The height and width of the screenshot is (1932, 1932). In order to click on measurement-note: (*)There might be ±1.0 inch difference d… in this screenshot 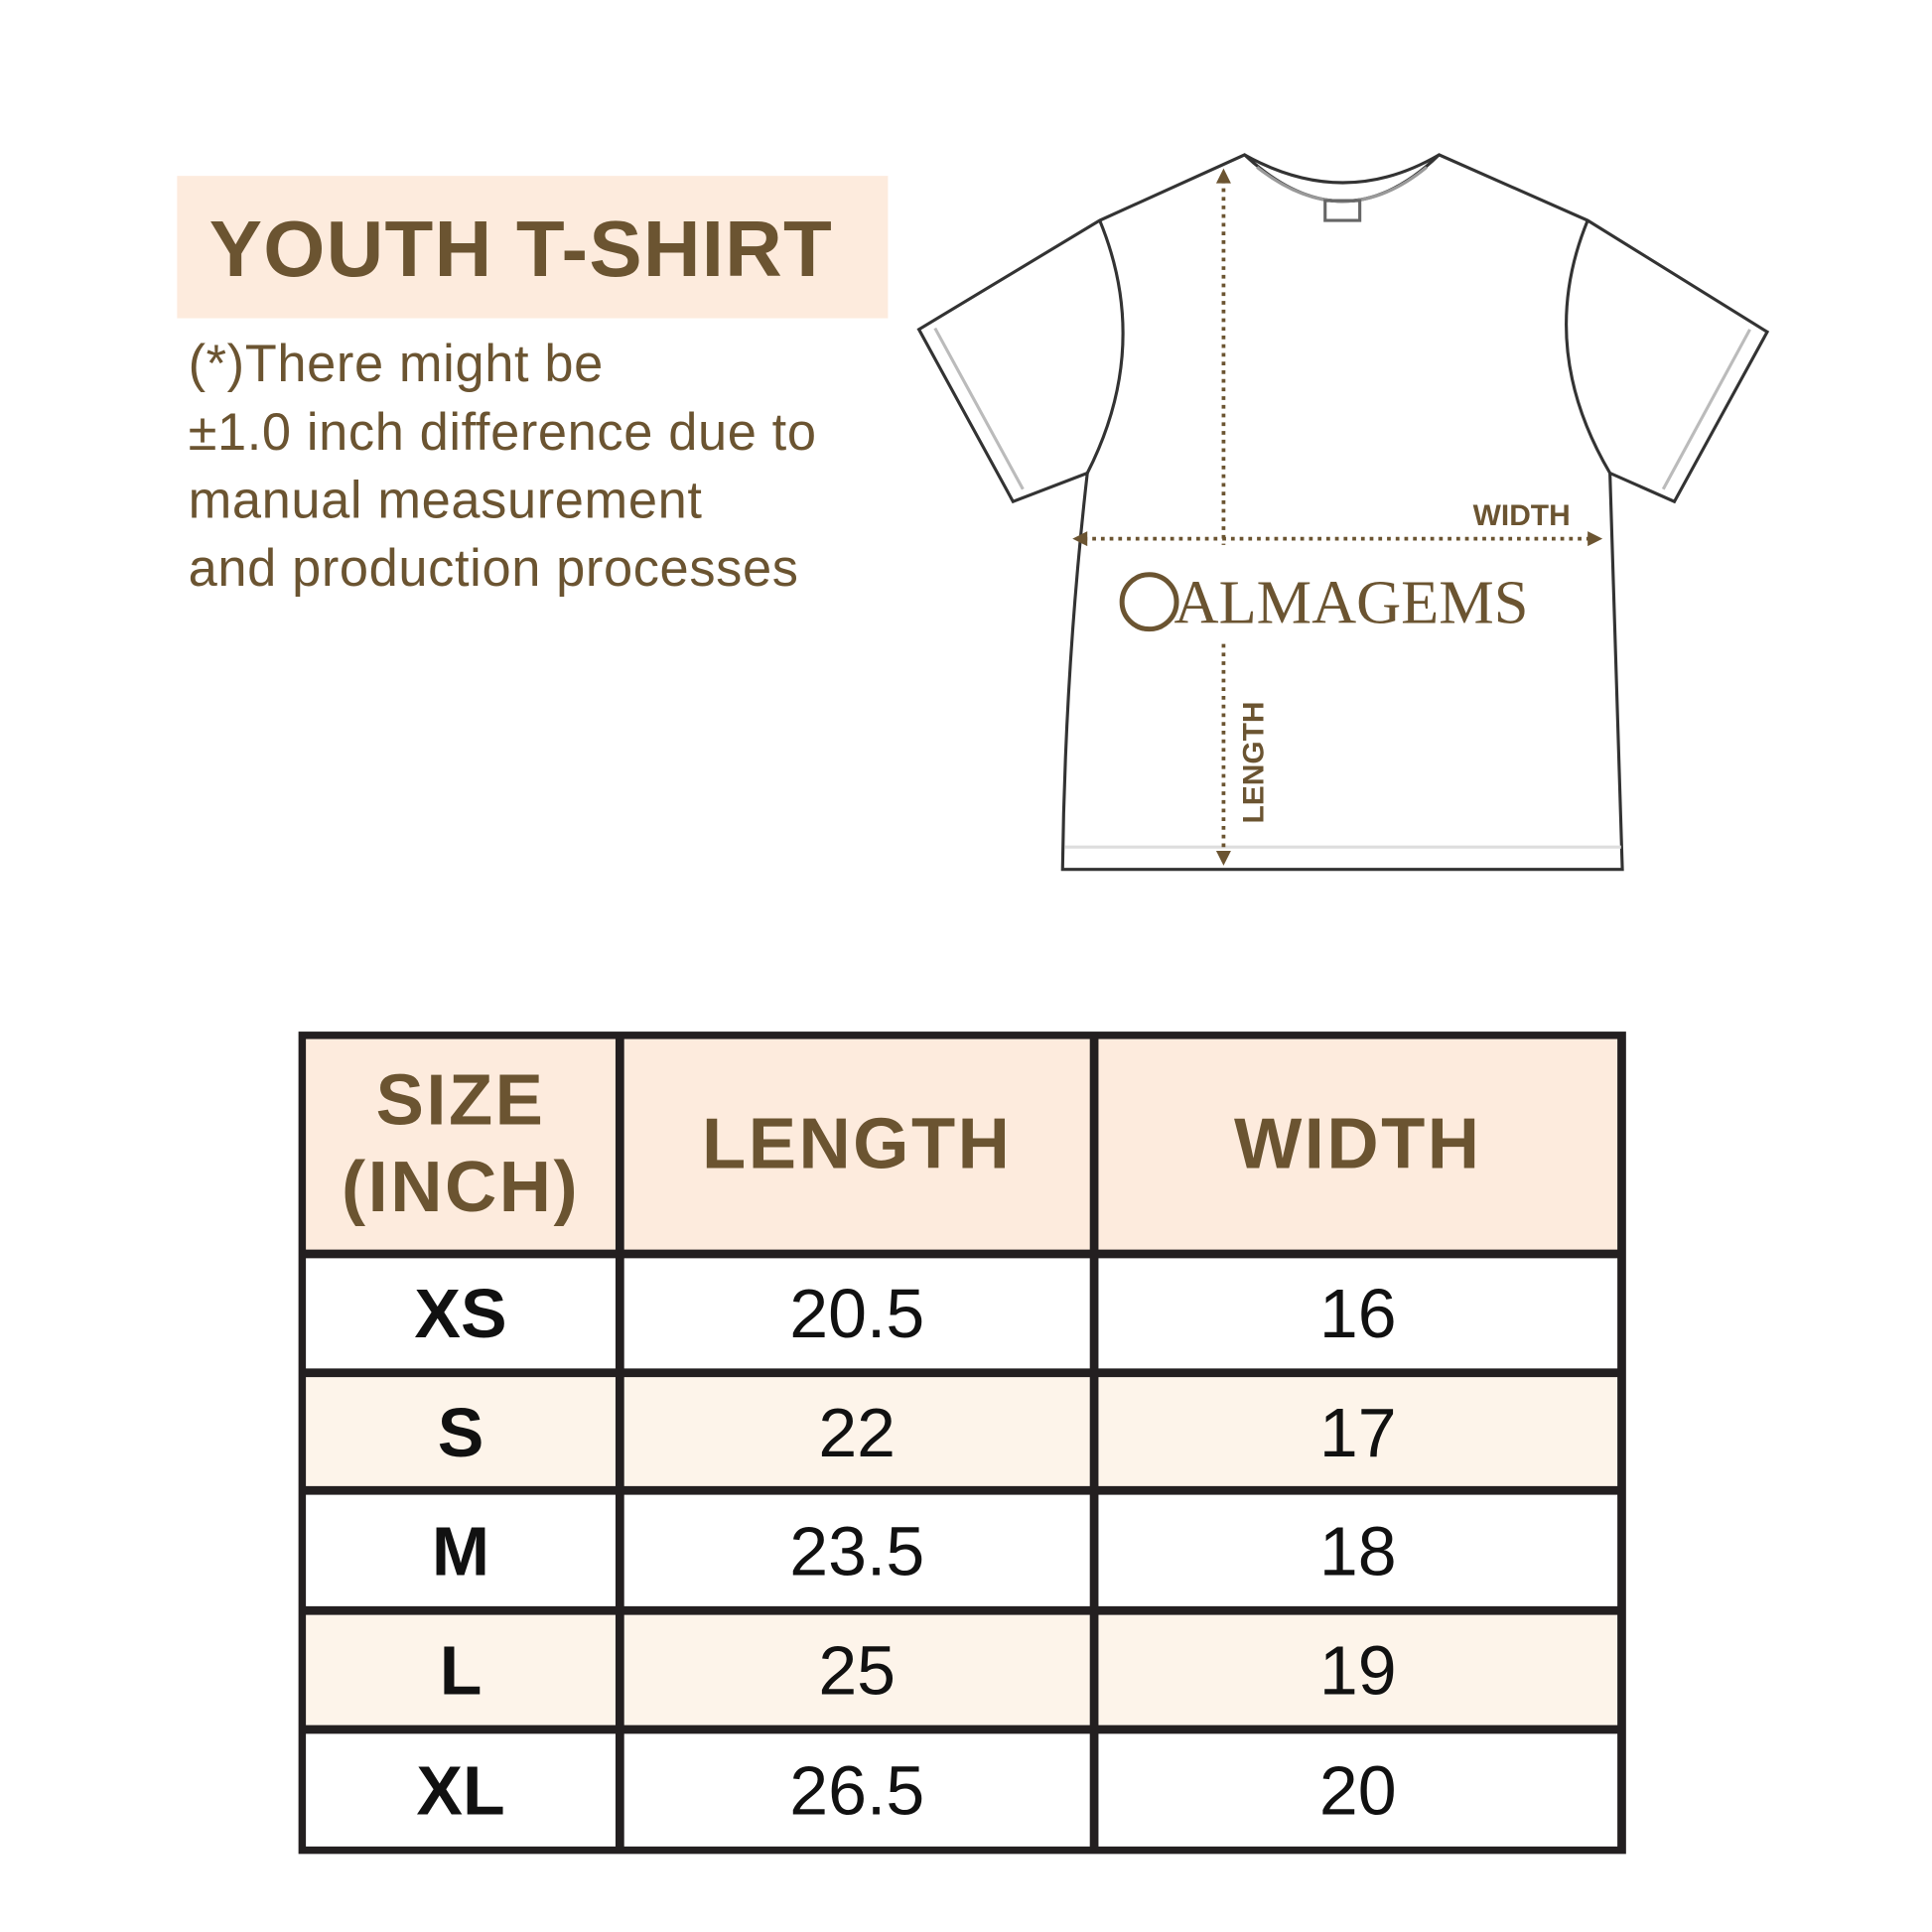, I will do `click(503, 466)`.